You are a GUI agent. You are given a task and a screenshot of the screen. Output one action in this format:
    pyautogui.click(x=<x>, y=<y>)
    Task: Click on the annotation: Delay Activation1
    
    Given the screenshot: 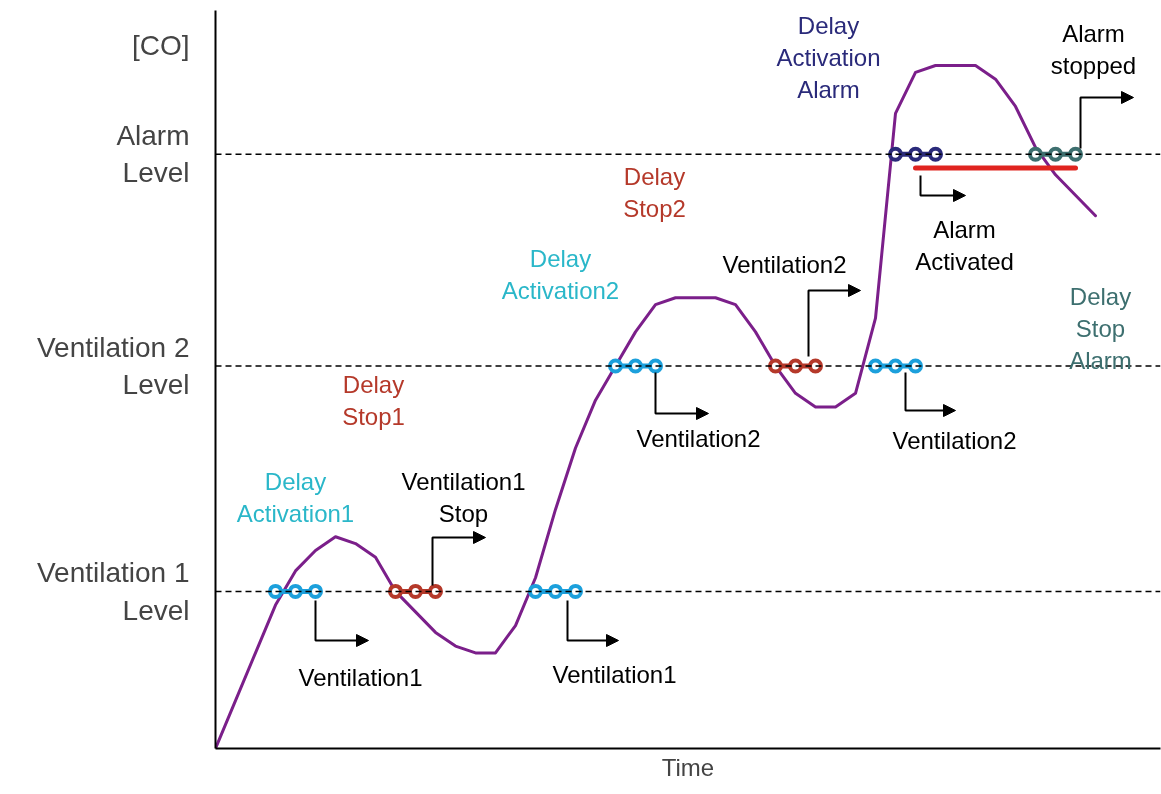 What is the action you would take?
    pyautogui.click(x=295, y=497)
    